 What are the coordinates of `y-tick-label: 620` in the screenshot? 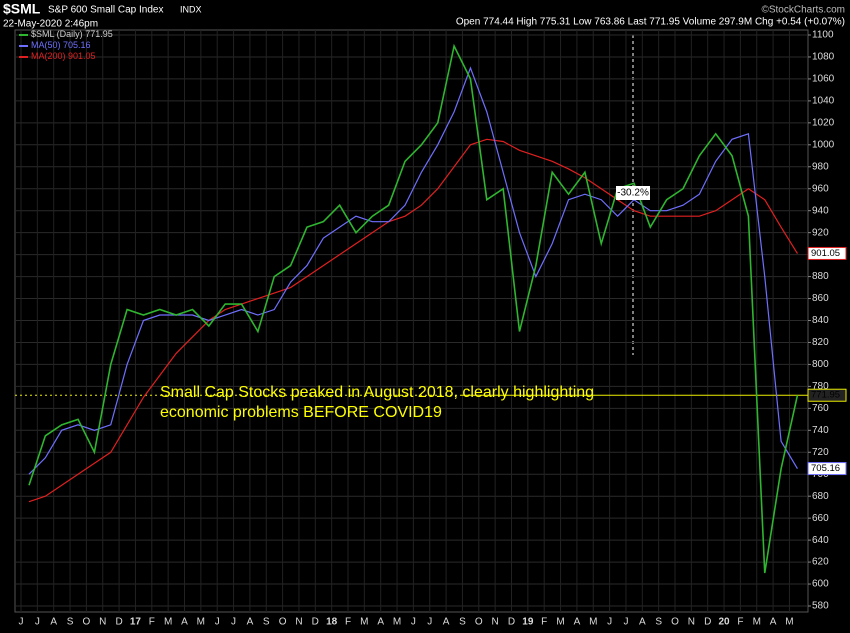 It's located at (820, 562).